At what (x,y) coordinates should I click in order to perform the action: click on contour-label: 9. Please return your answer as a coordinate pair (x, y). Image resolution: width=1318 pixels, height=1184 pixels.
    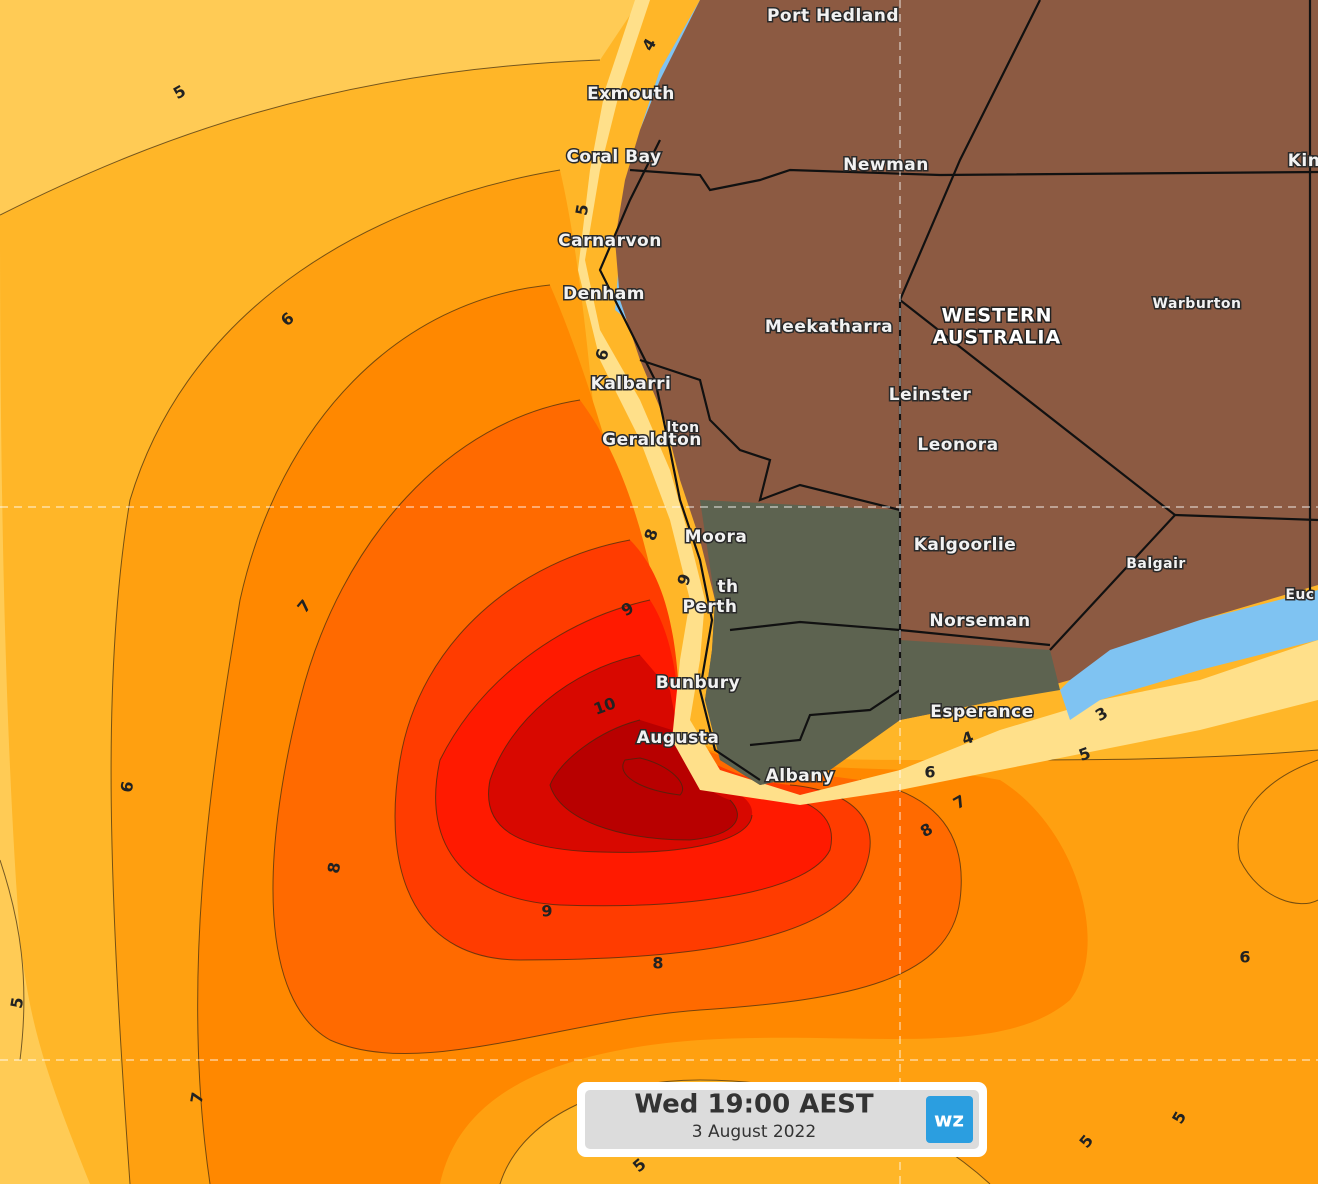
    Looking at the image, I should click on (546, 911).